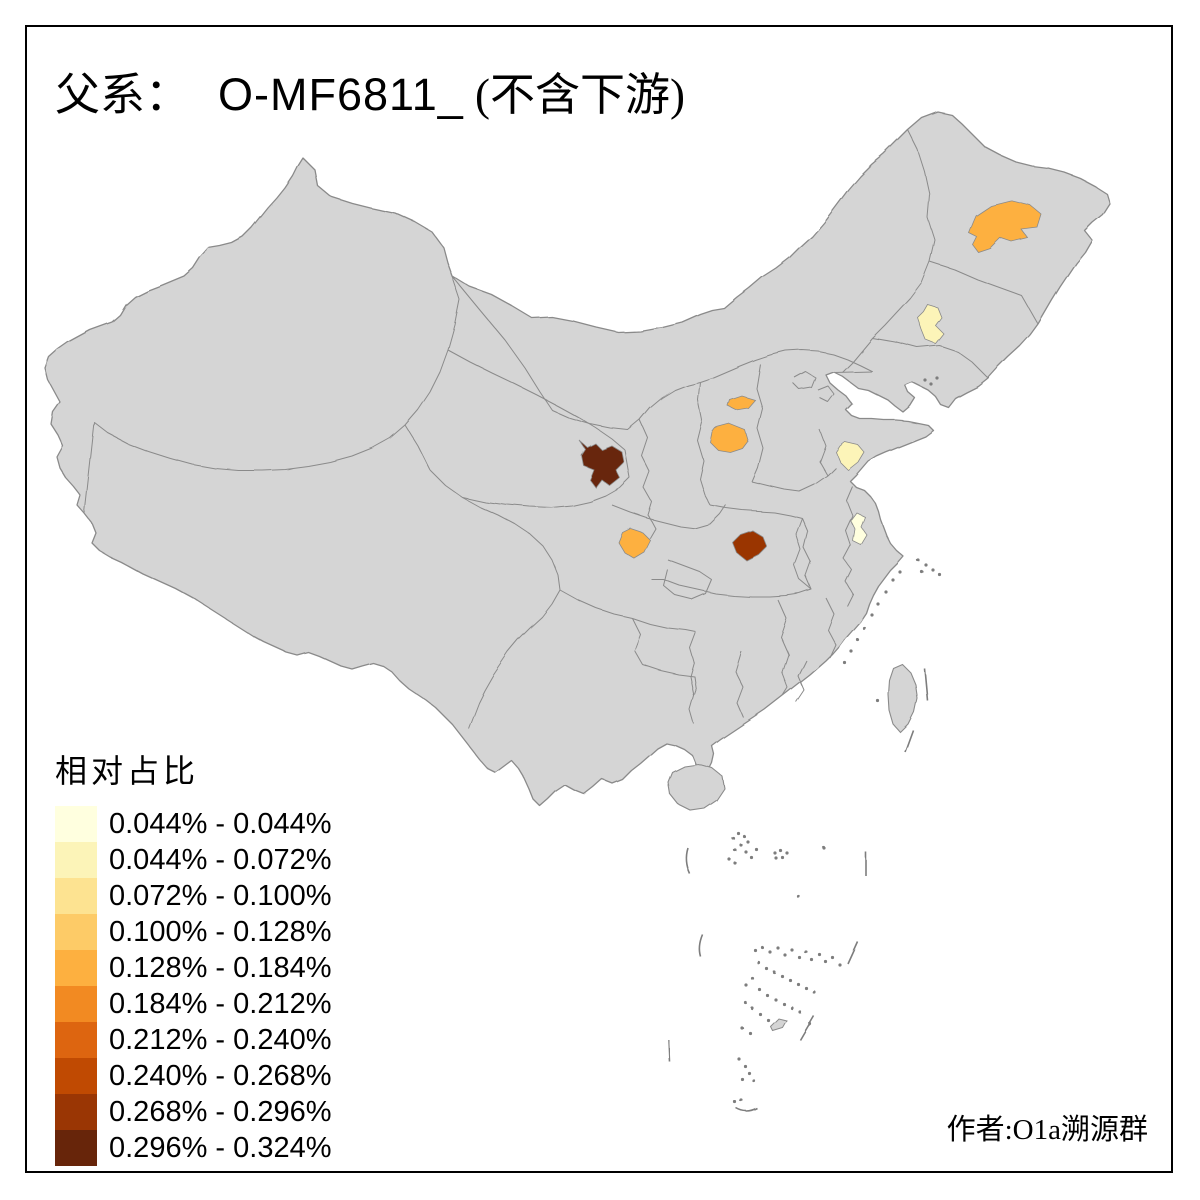  Describe the element at coordinates (193, 860) in the screenshot. I see `legend-row: 0.044% - 0.072%` at that location.